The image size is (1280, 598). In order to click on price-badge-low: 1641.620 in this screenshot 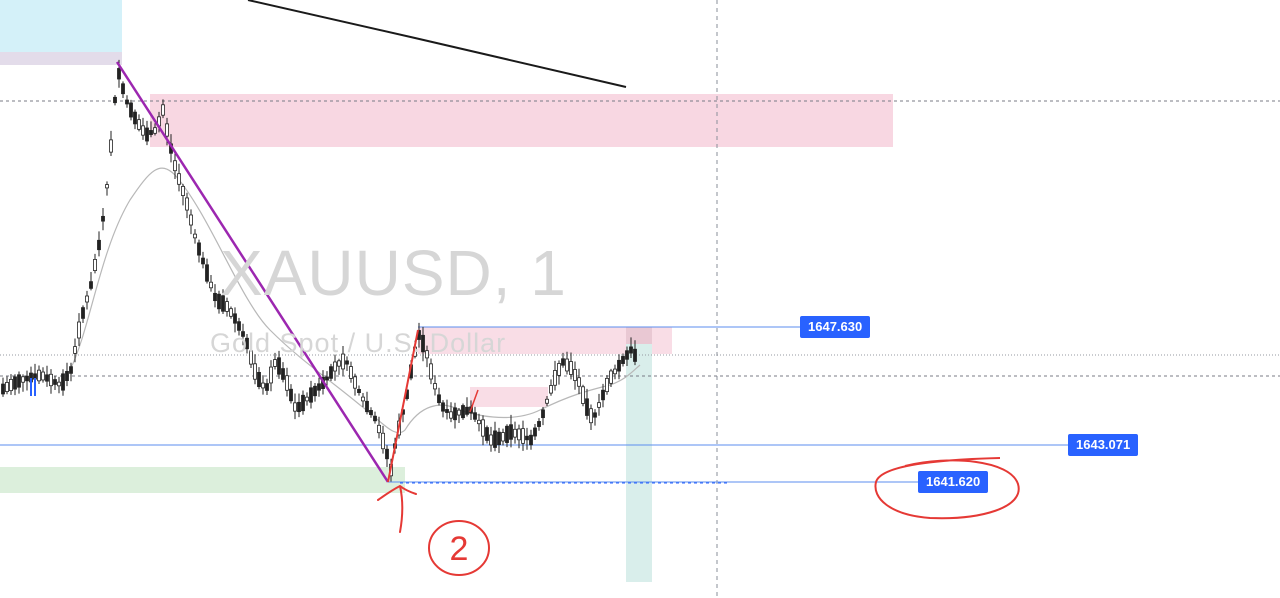, I will do `click(953, 482)`.